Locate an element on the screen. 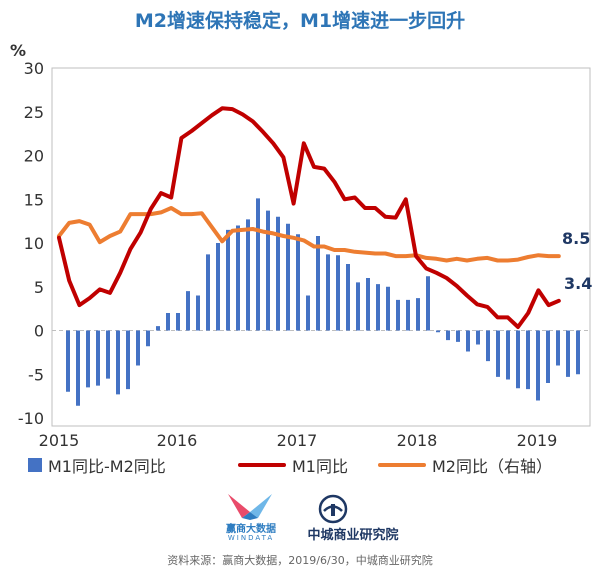 Image resolution: width=600 pixels, height=572 pixels. zhongcheng-logo-icon is located at coordinates (333, 509).